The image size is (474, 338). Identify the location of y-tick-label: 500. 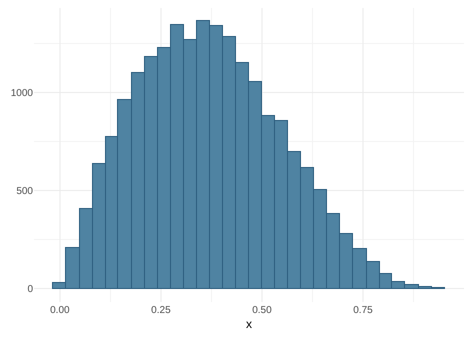
(25, 192).